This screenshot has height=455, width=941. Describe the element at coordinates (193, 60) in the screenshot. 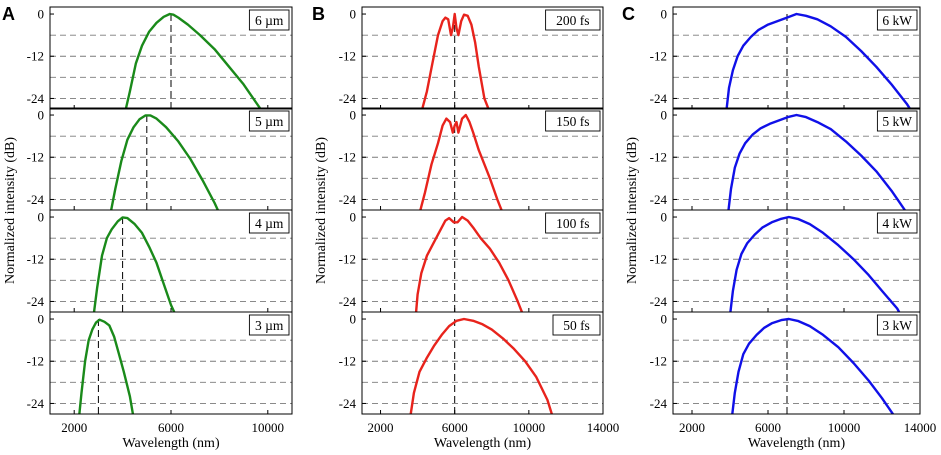

I see `spectrum-line-6-µm` at that location.